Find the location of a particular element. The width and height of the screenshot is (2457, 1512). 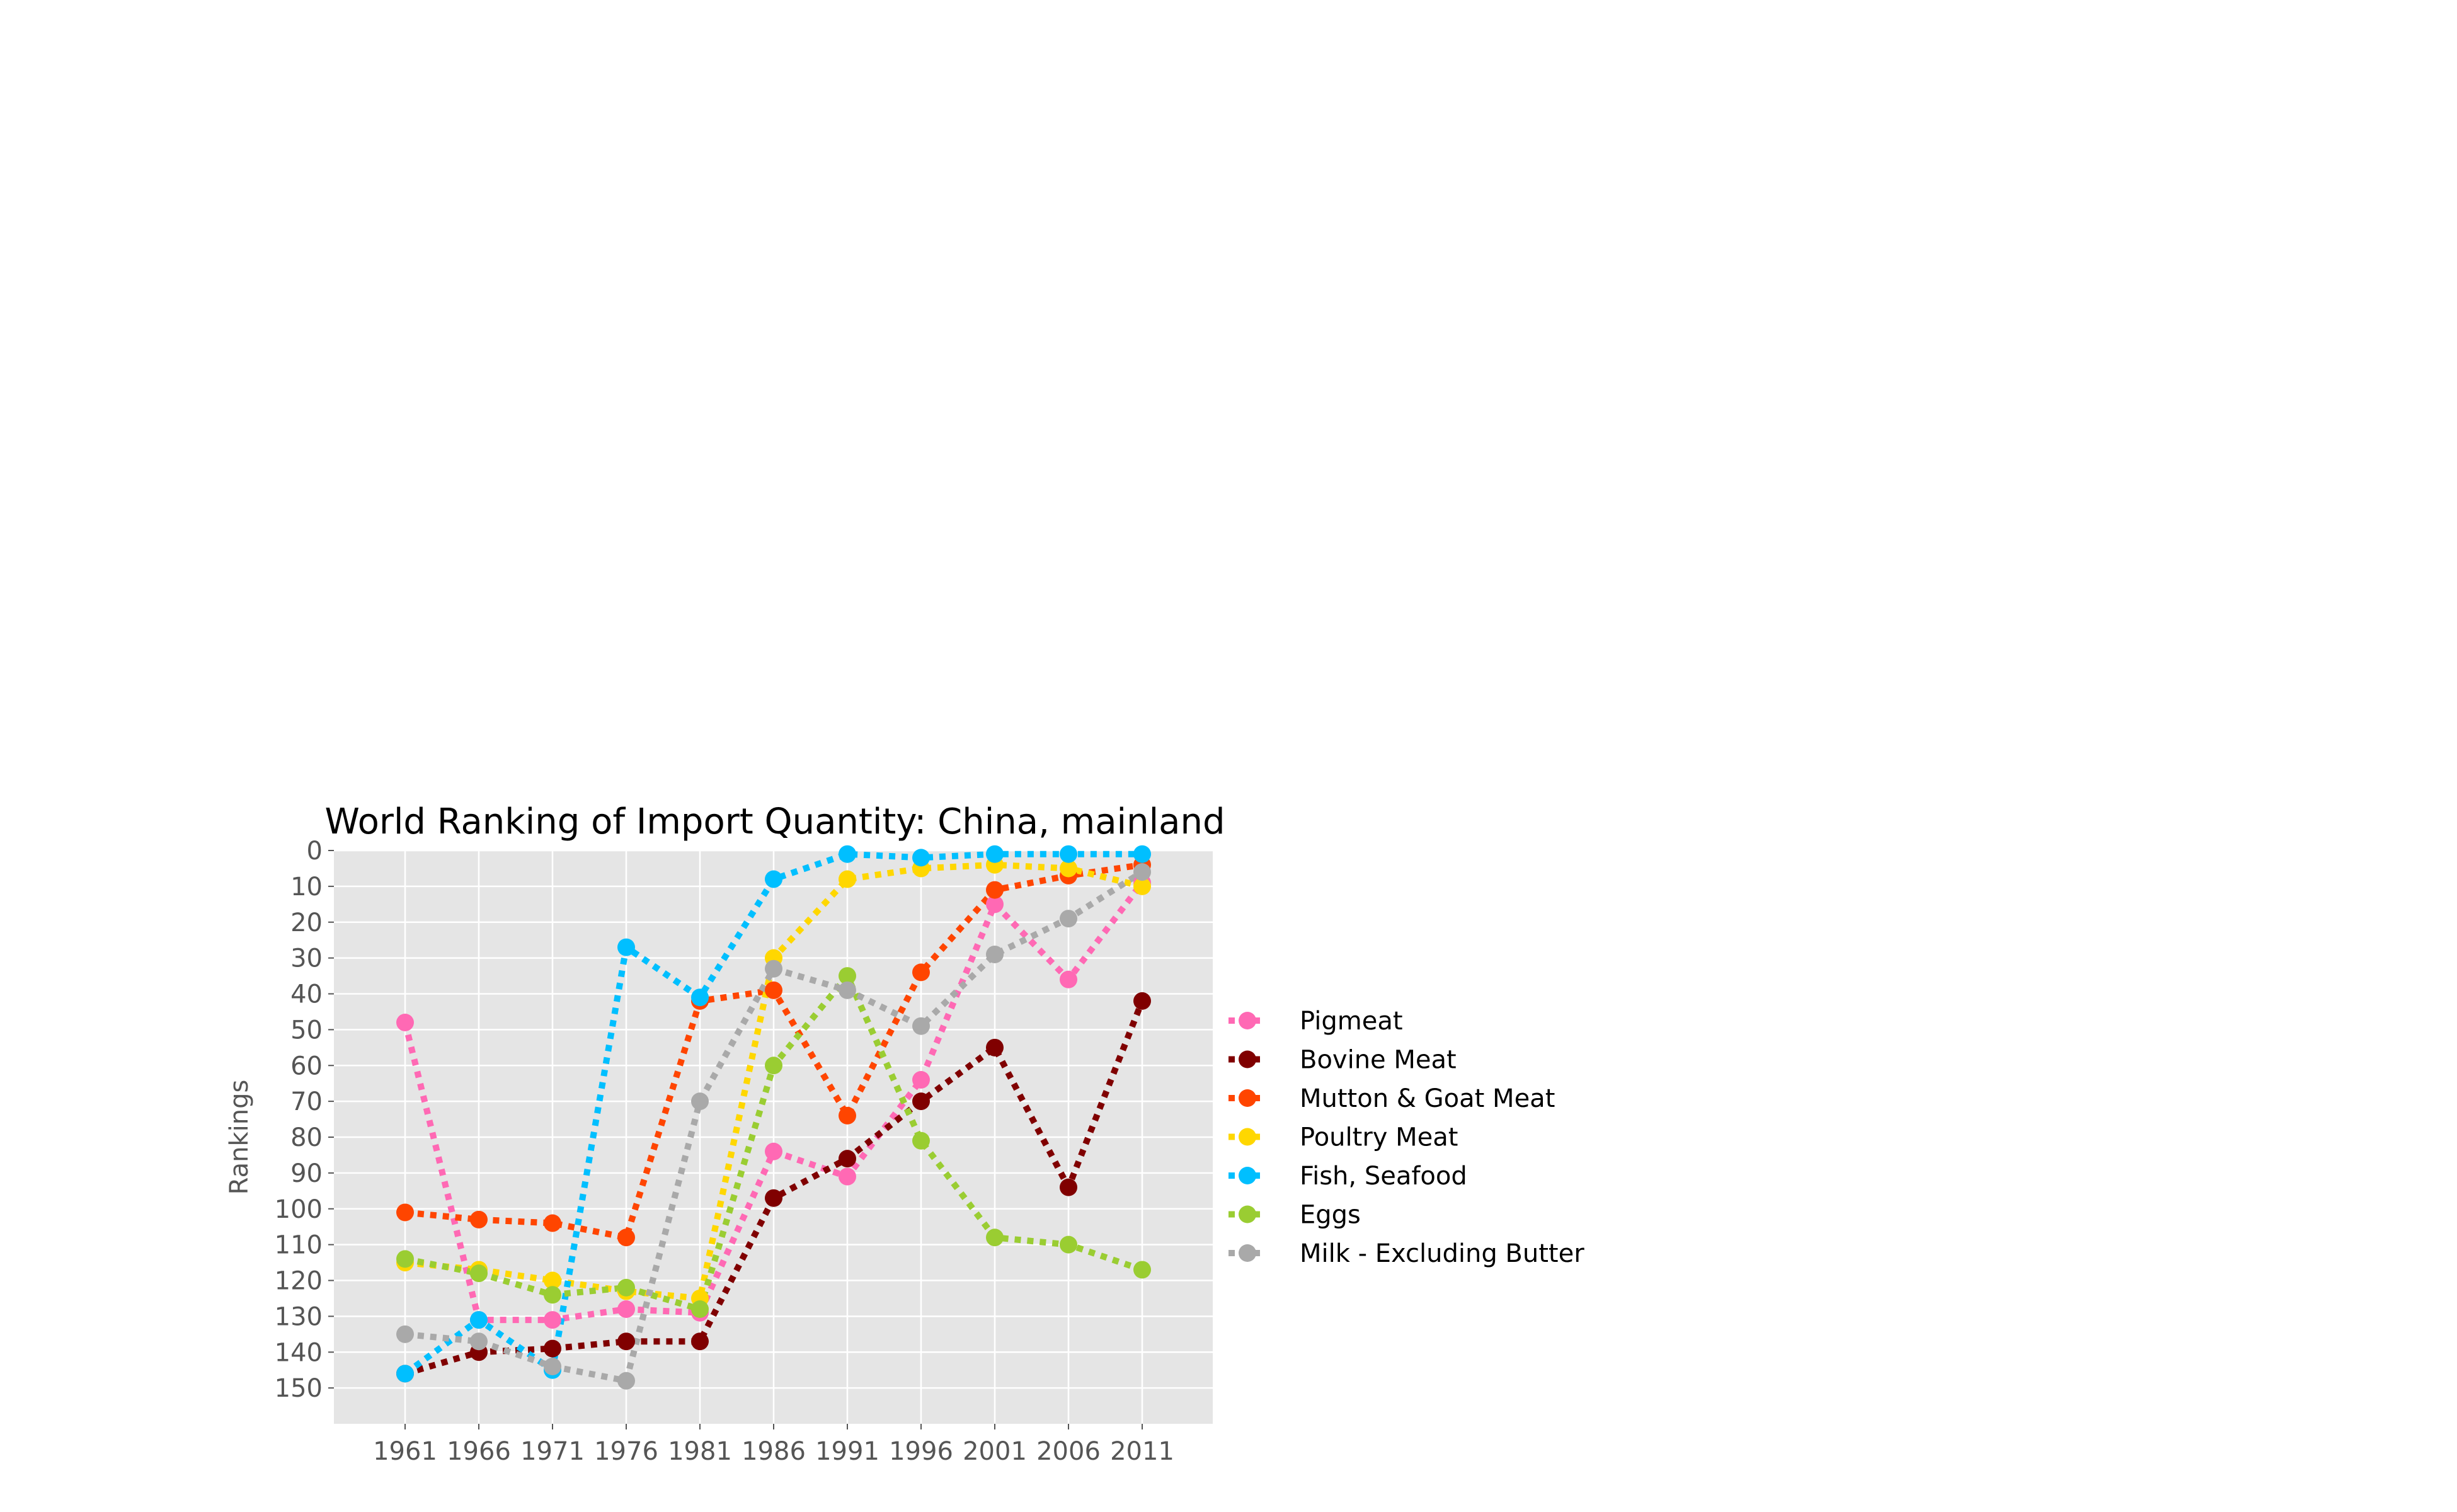

legend-item-milk-excluding-butter: Milk - Excluding Butter is located at coordinates (1406, 1253).